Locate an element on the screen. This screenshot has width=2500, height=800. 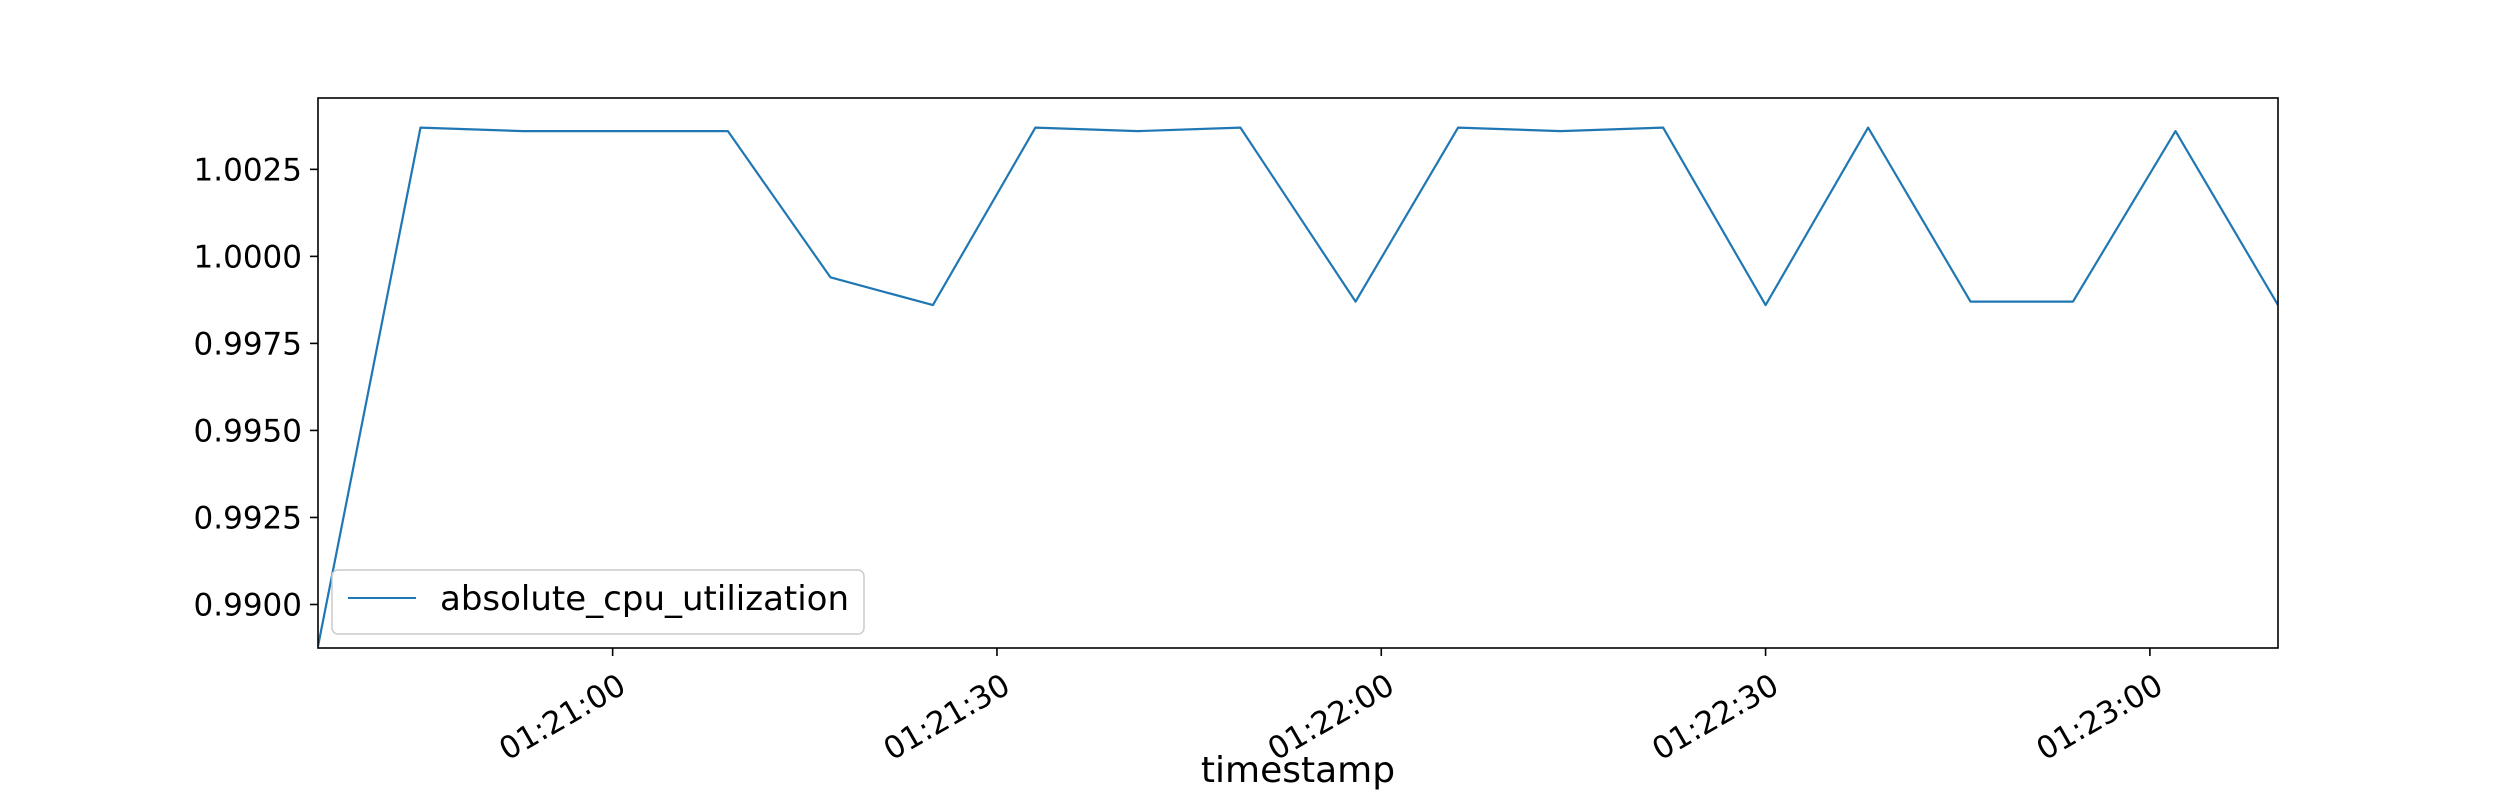
legend-entry-label: absolute_cpu_utilization is located at coordinates (644, 599).